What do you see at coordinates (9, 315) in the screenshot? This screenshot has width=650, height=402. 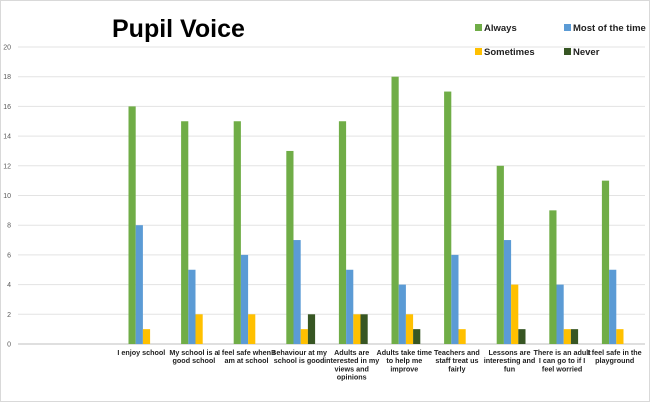 I see `y-tick-label: 2` at bounding box center [9, 315].